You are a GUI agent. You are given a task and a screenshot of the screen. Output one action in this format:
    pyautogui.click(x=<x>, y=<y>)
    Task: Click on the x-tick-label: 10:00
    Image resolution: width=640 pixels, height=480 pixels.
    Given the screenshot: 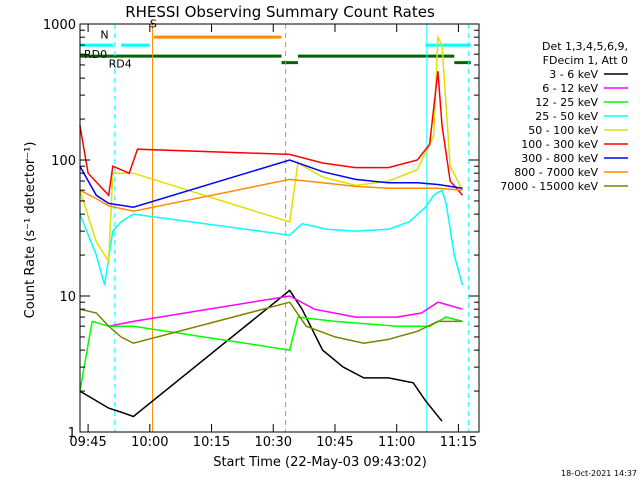 What is the action you would take?
    pyautogui.click(x=149, y=442)
    